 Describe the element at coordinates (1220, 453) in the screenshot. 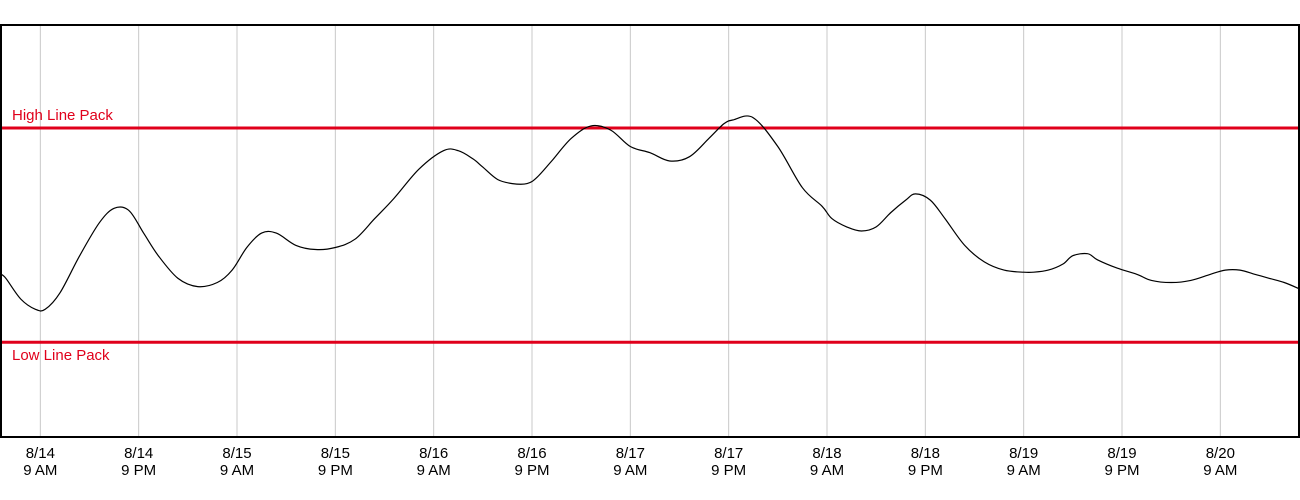

I see `x-tick-date-12: 8/20` at that location.